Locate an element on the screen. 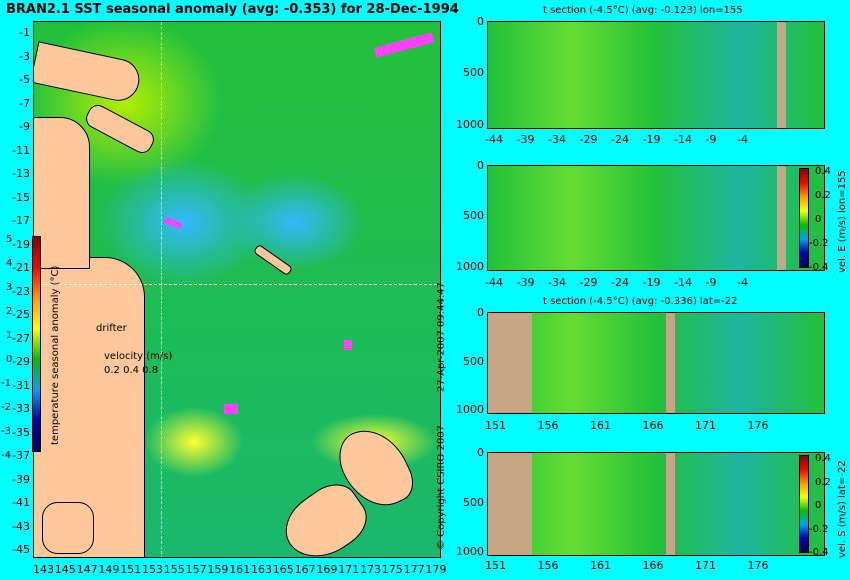 The image size is (850, 580). drifter-label: drifter is located at coordinates (111, 328).